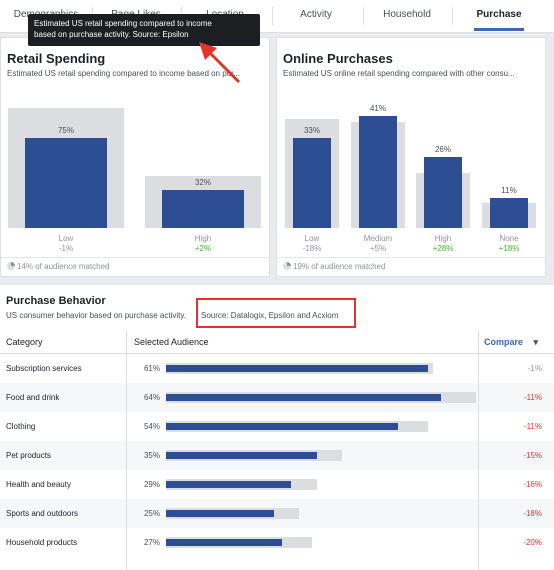  I want to click on category-label: Medium +5%, so click(378, 244).